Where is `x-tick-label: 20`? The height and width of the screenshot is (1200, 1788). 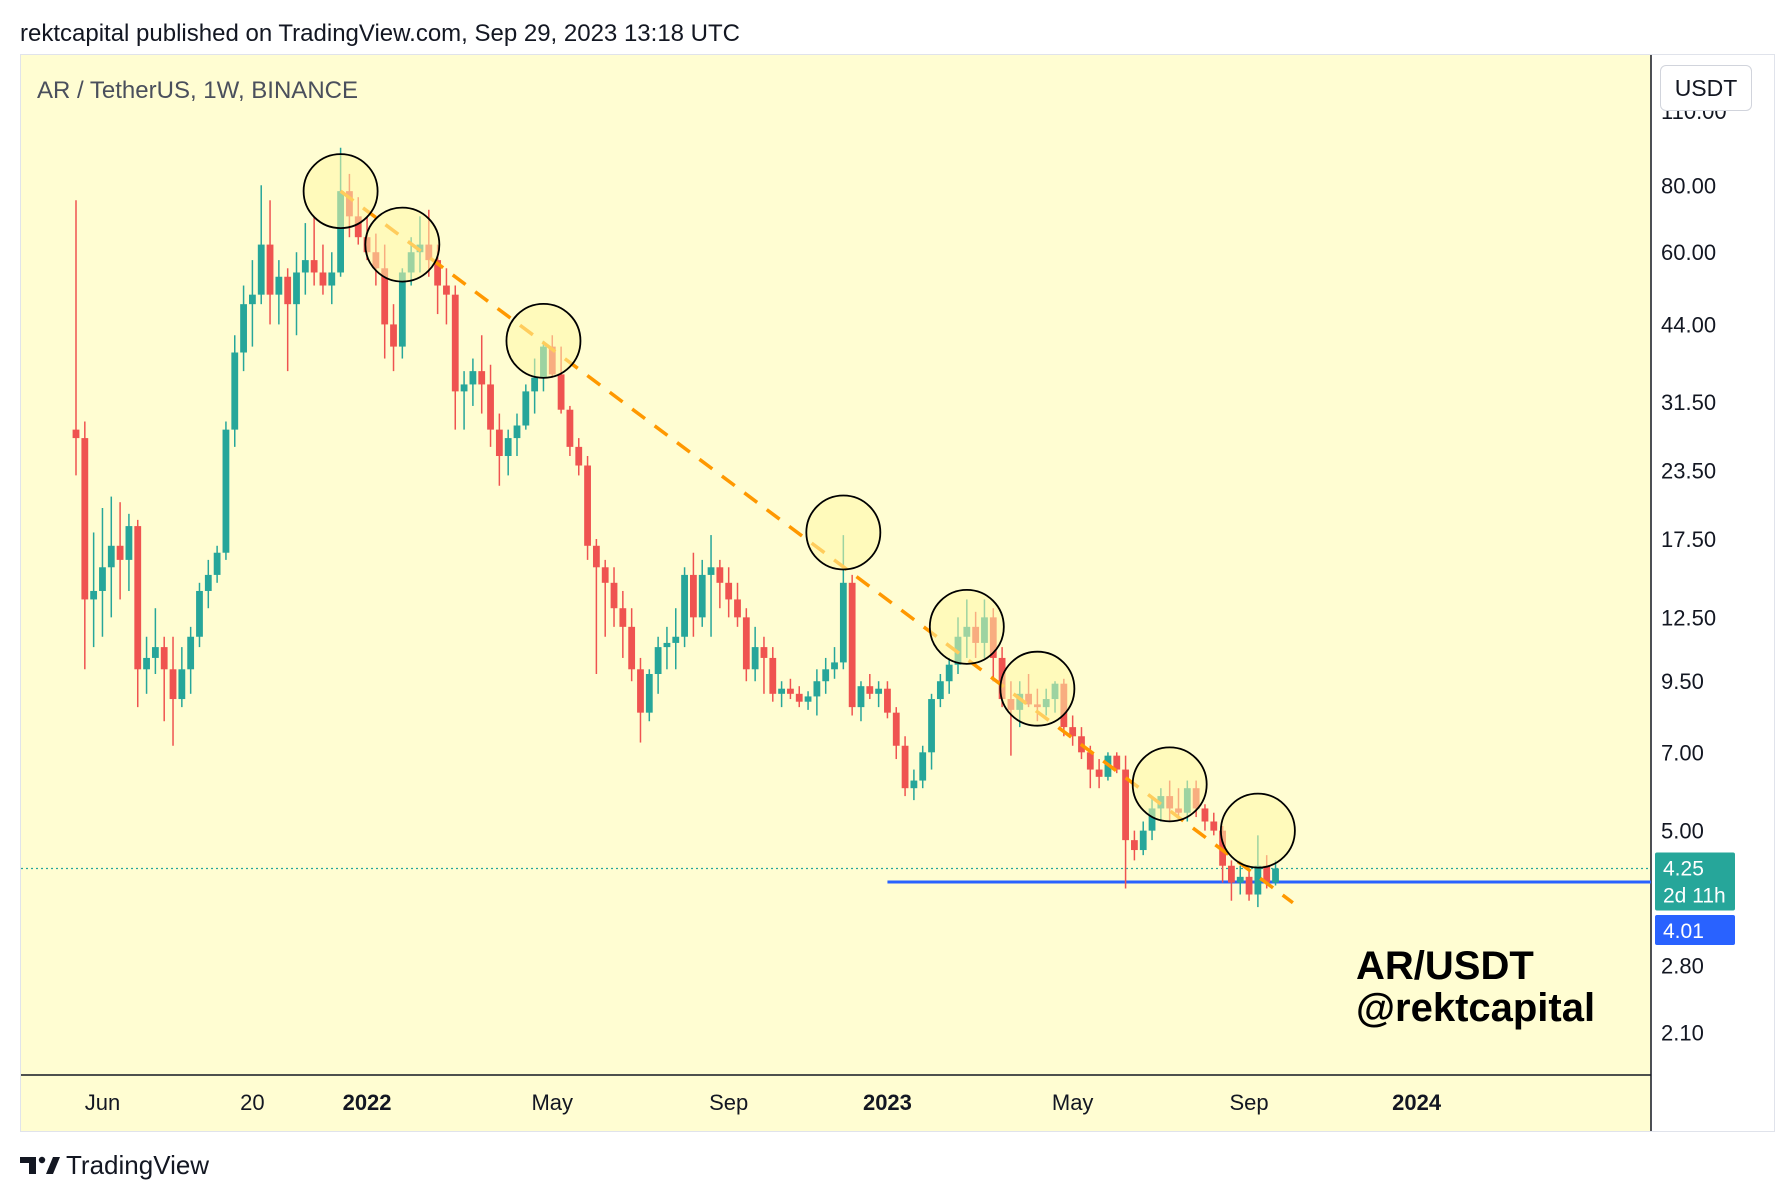
x-tick-label: 20 is located at coordinates (252, 1102).